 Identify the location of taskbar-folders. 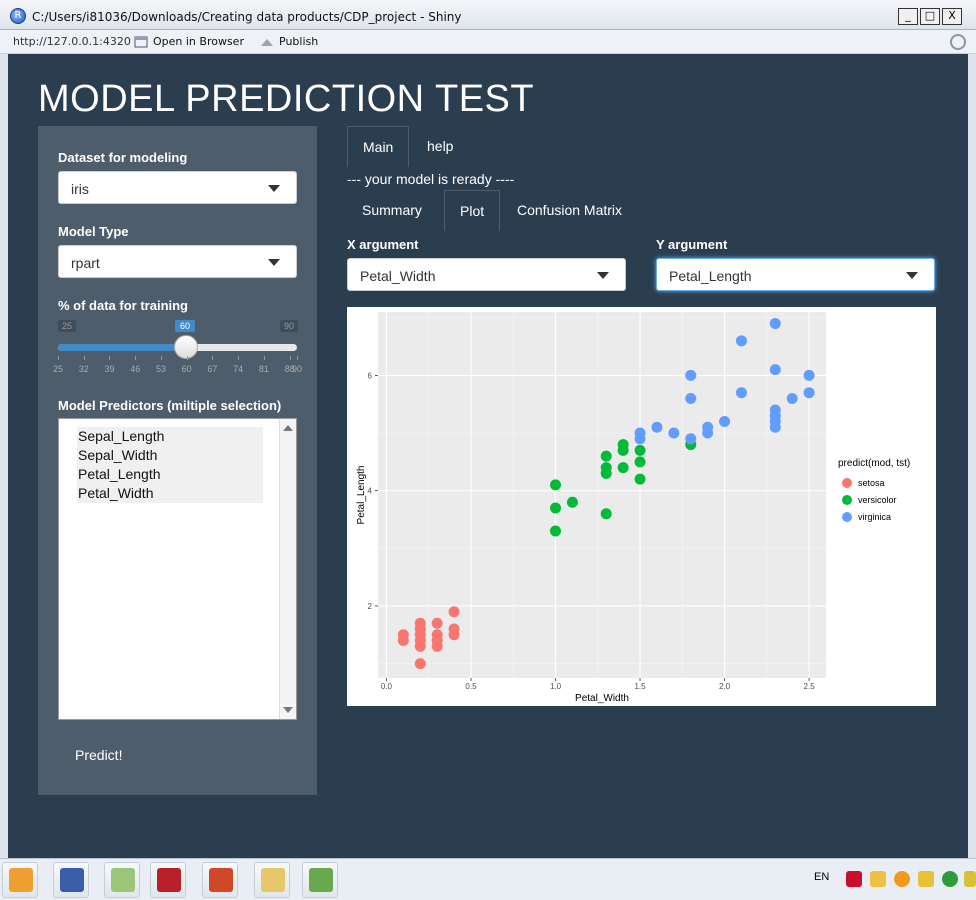
(122, 880).